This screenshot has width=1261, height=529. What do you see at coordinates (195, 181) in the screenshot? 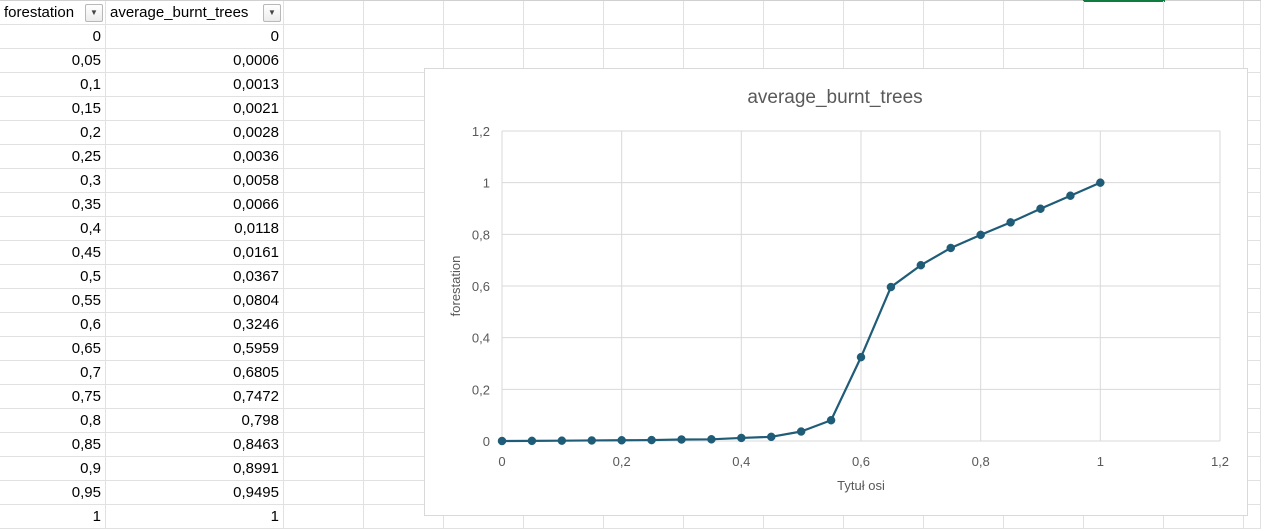
I see `cell-average-burnt-trees: 0,0058` at bounding box center [195, 181].